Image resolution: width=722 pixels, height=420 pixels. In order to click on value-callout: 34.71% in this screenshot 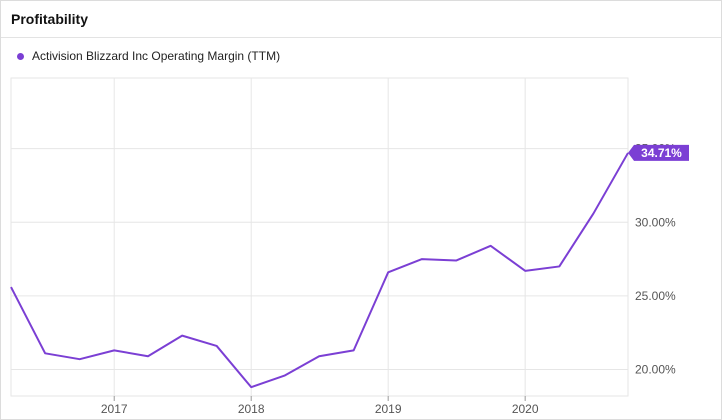, I will do `click(658, 152)`.